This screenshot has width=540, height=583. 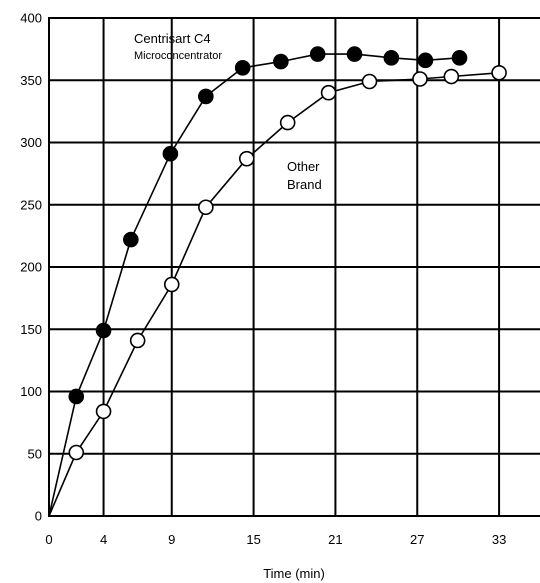 What do you see at coordinates (103, 539) in the screenshot?
I see `x-tick-label: 4` at bounding box center [103, 539].